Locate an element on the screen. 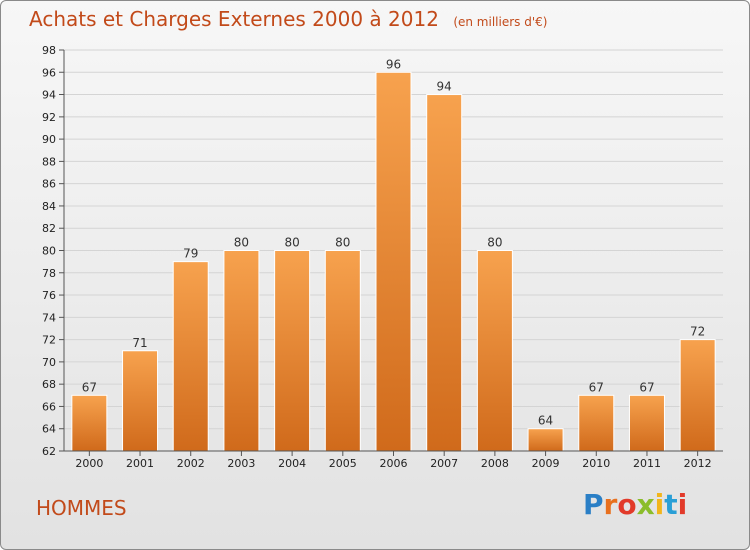  x-tick-label: 2000 is located at coordinates (89, 463).